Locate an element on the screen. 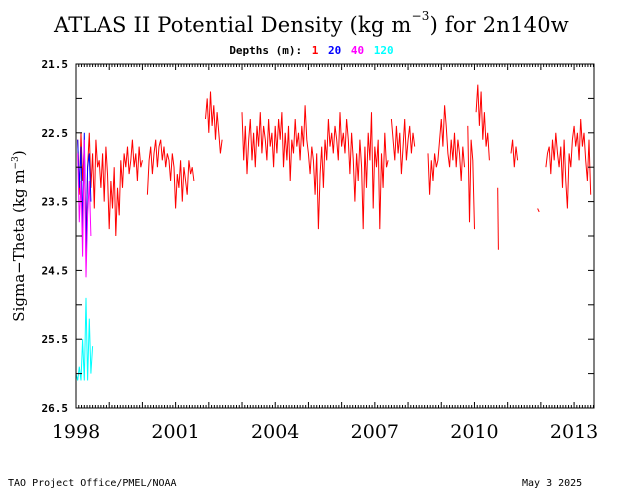 The width and height of the screenshot is (623, 494). x-tick-label: 2004 is located at coordinates (275, 432).